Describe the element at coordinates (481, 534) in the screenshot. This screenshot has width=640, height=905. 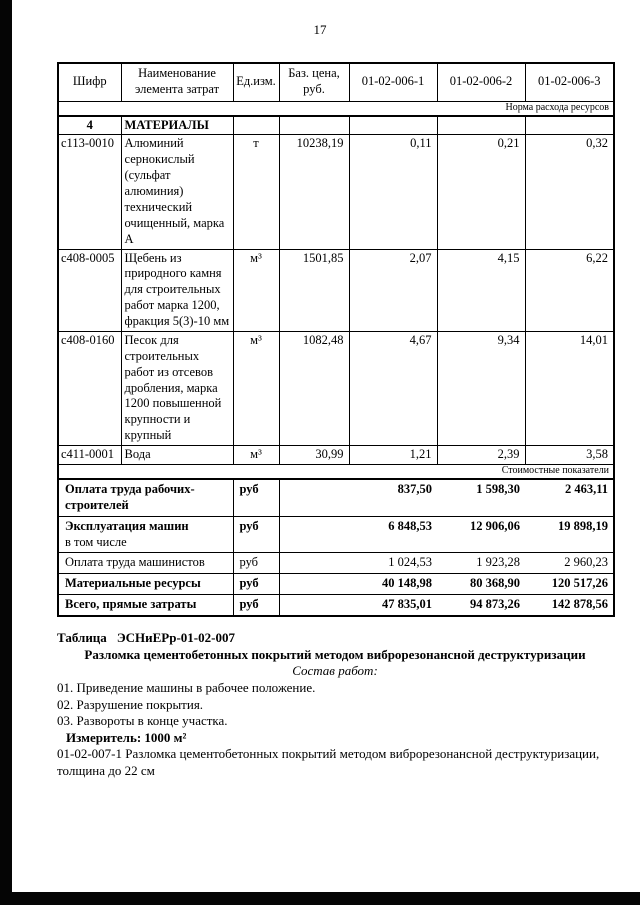
I see `cell-cost-2: 12 906,06` at that location.